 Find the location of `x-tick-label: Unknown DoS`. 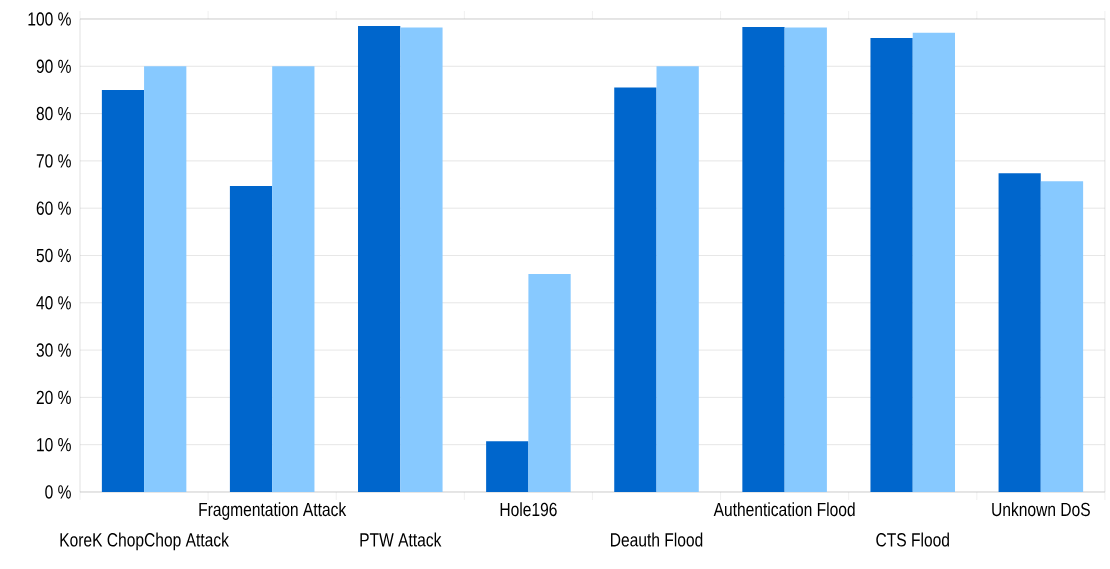

x-tick-label: Unknown DoS is located at coordinates (1041, 509).